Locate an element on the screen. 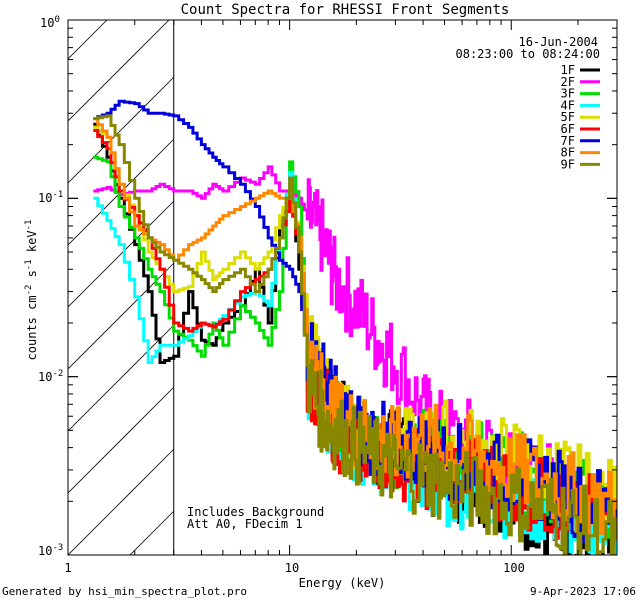  legend-label: 7F is located at coordinates (568, 141).